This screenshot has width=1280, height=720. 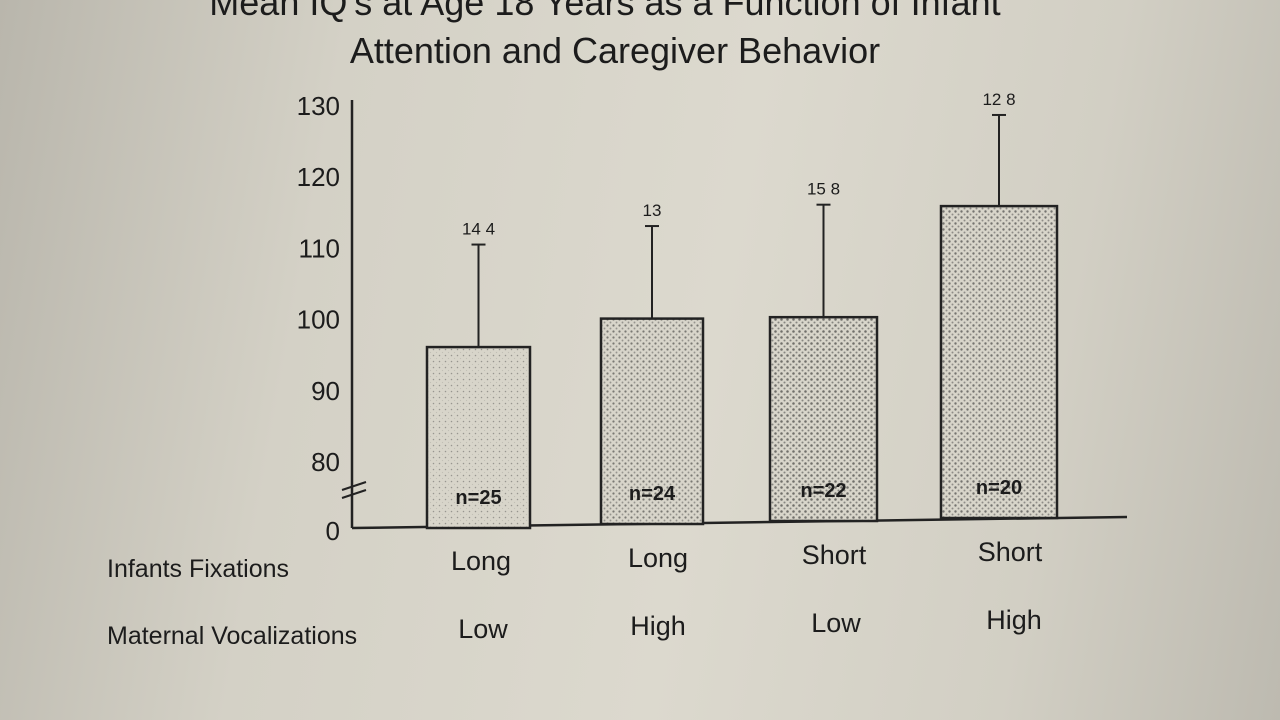 What do you see at coordinates (319, 248) in the screenshot?
I see `y-tick-label: 110` at bounding box center [319, 248].